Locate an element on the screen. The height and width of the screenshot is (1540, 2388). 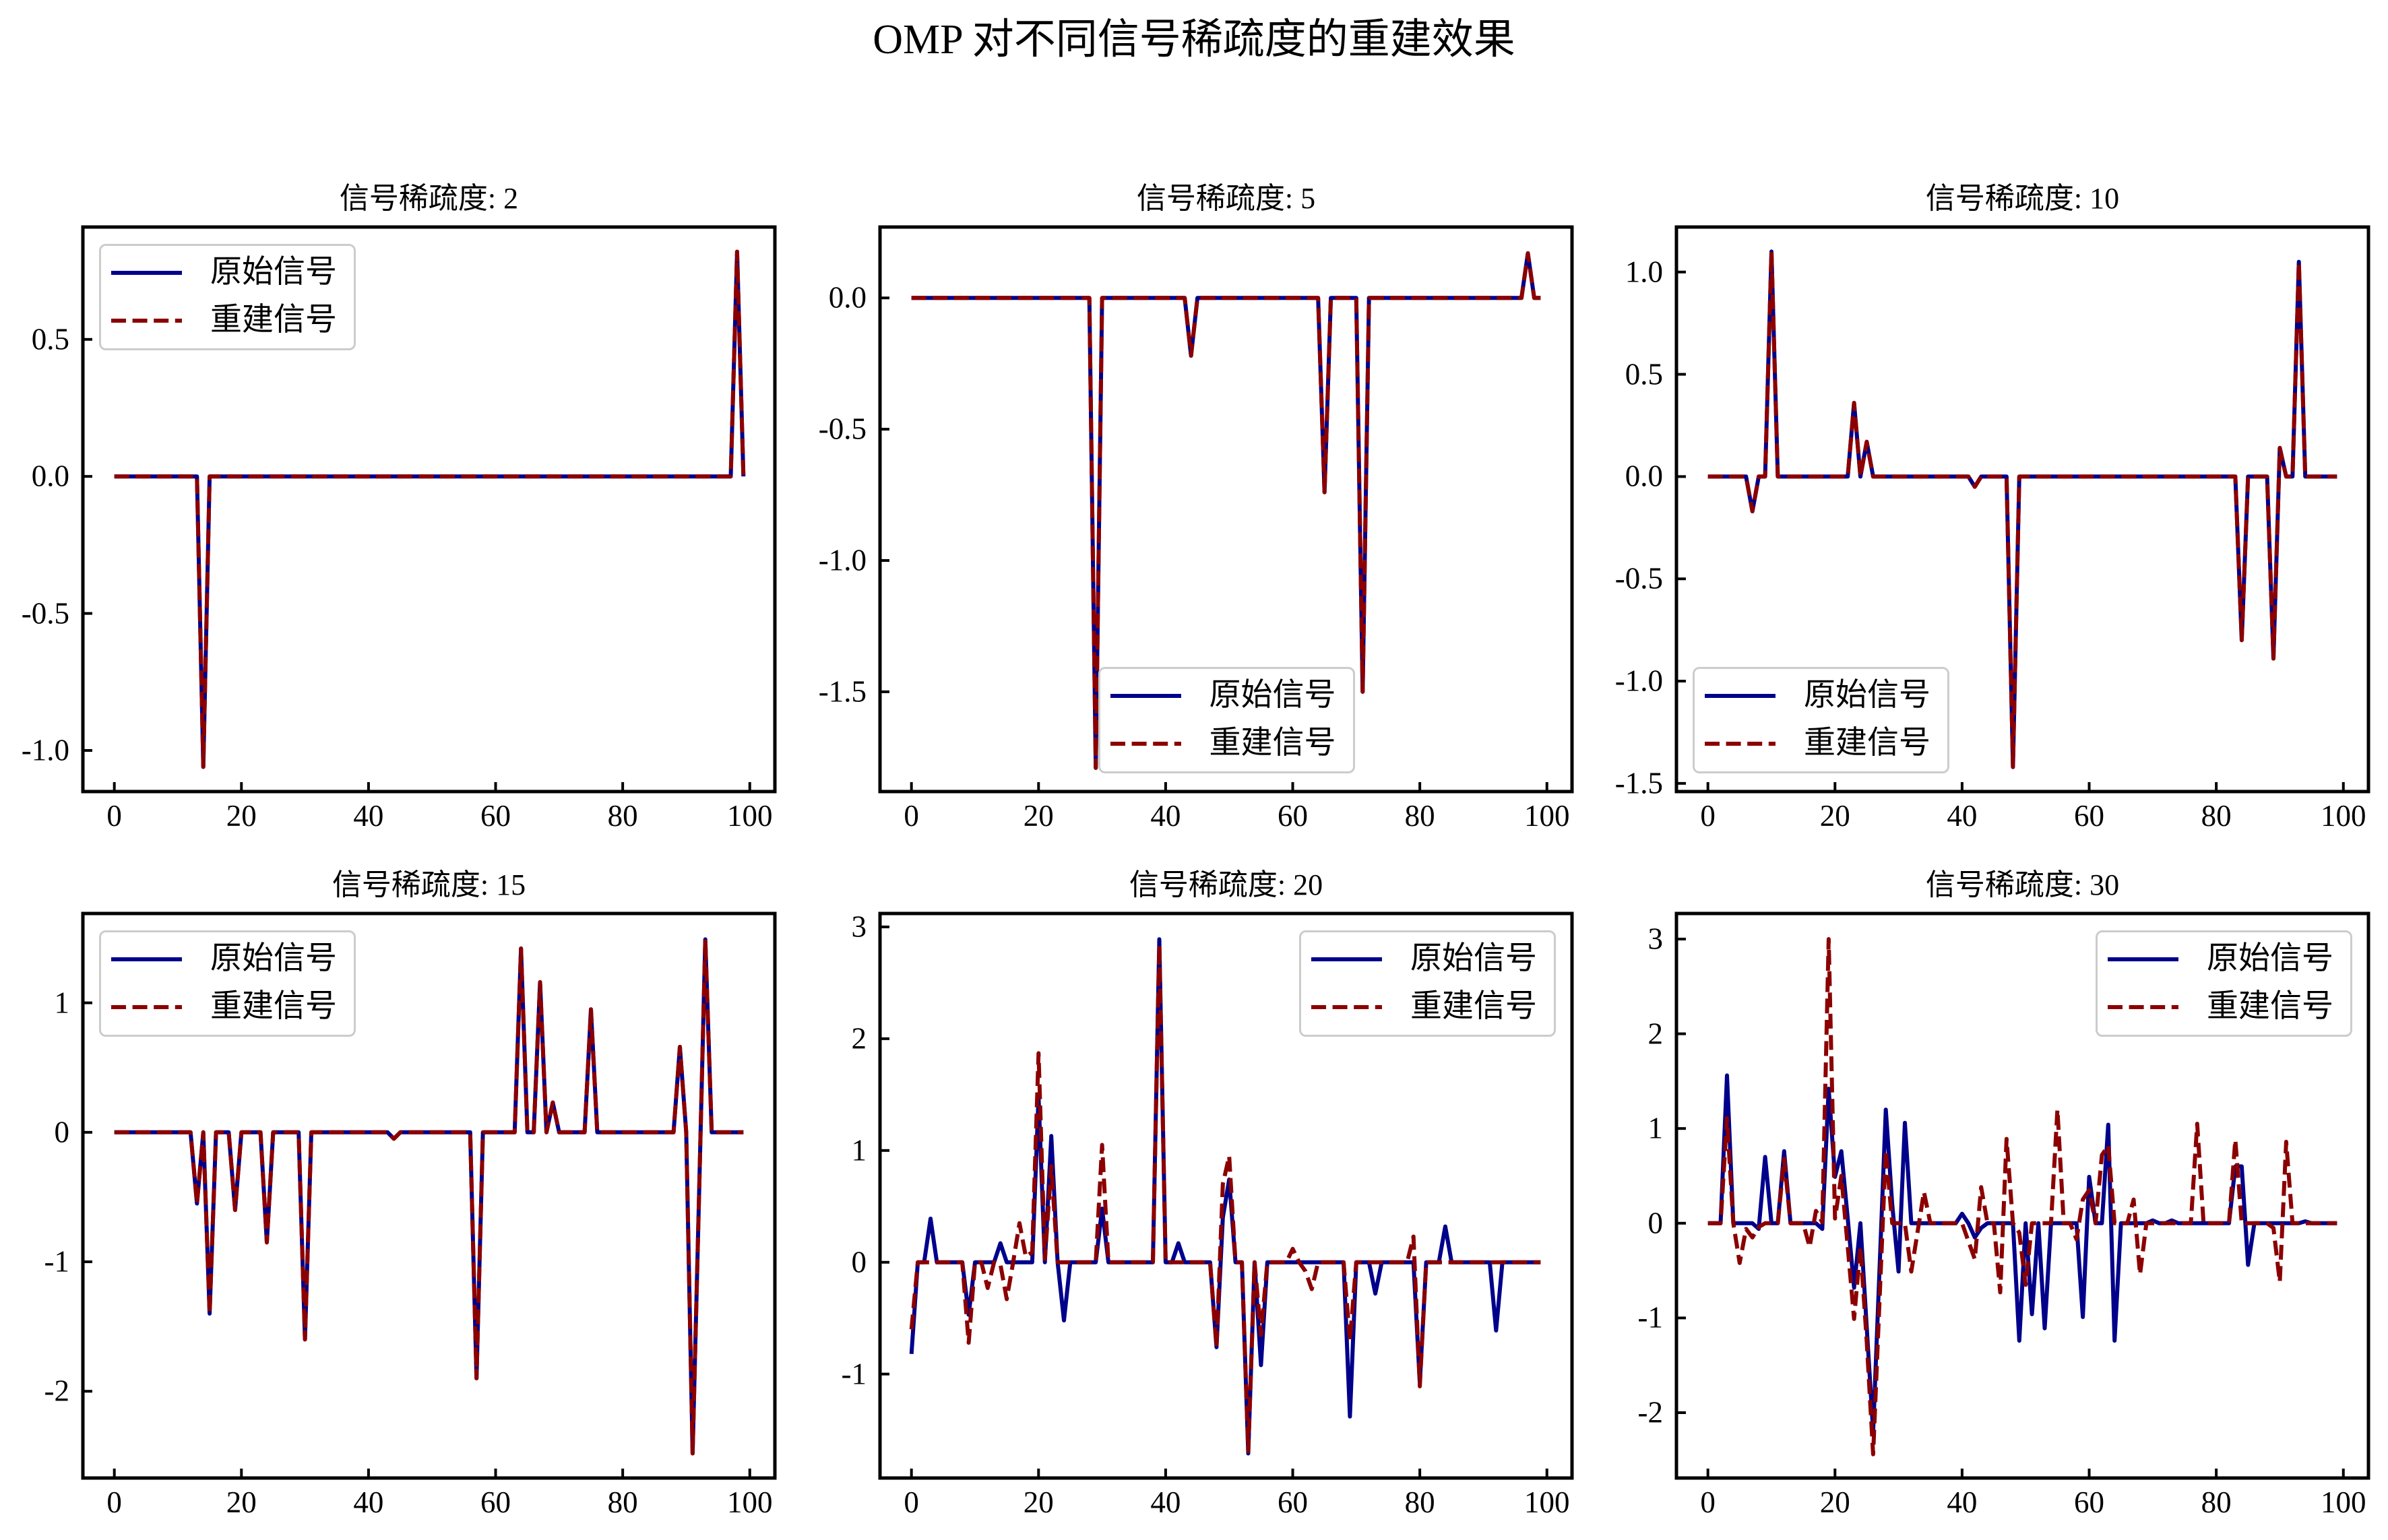
y-tick-label: 3 is located at coordinates (1655, 939).